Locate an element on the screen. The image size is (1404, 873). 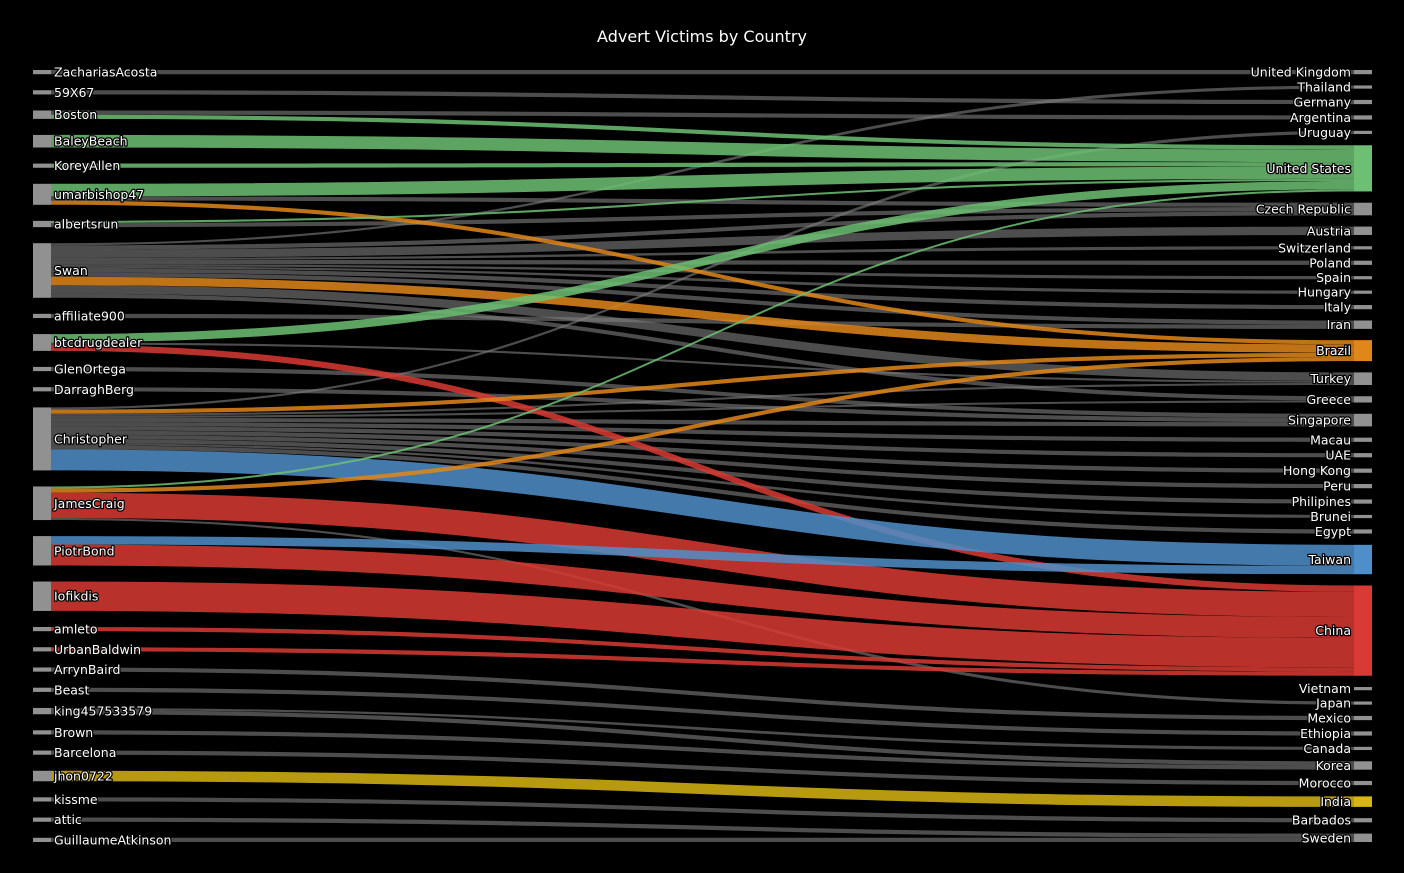
target-node-poland is located at coordinates (1363, 262).